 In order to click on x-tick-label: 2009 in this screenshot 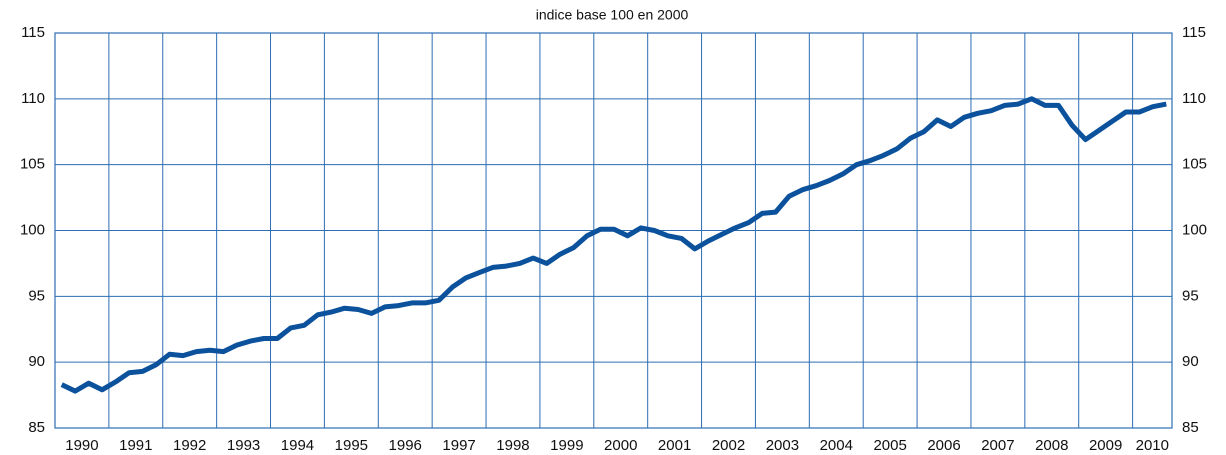, I will do `click(1105, 445)`.